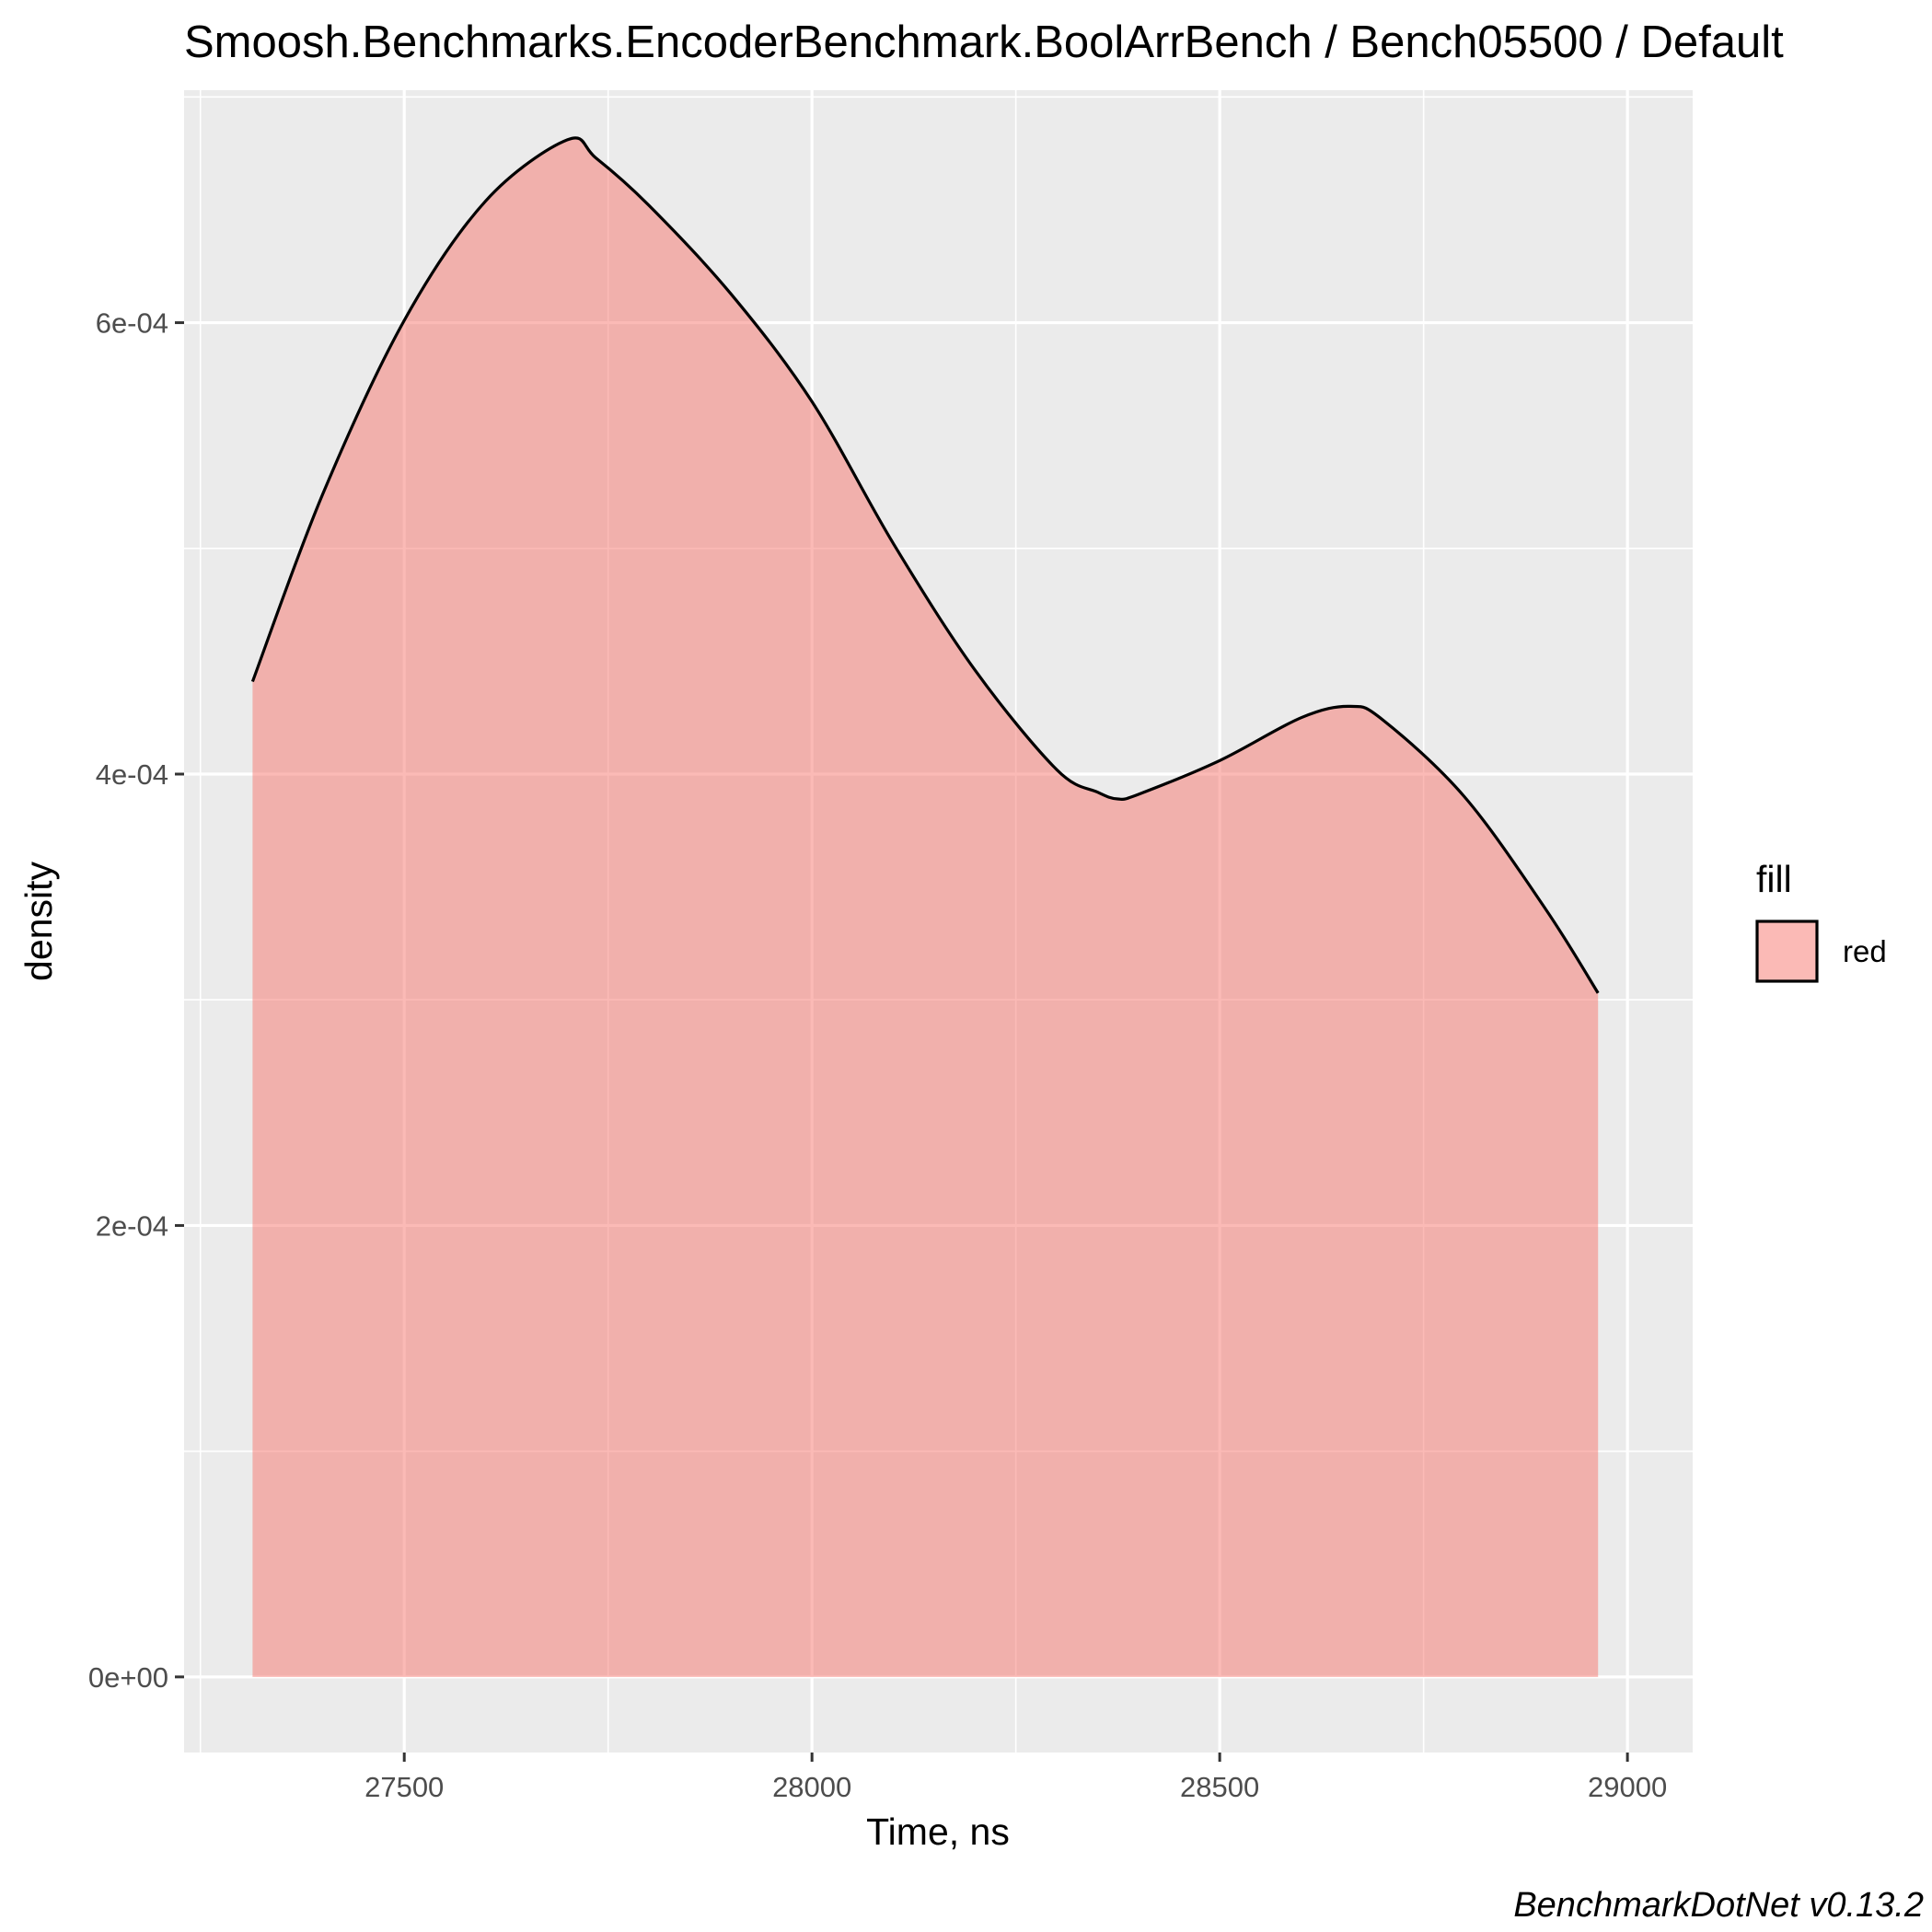 This screenshot has height=1932, width=1932. What do you see at coordinates (128, 1678) in the screenshot?
I see `y-tick-label: 0e+00` at bounding box center [128, 1678].